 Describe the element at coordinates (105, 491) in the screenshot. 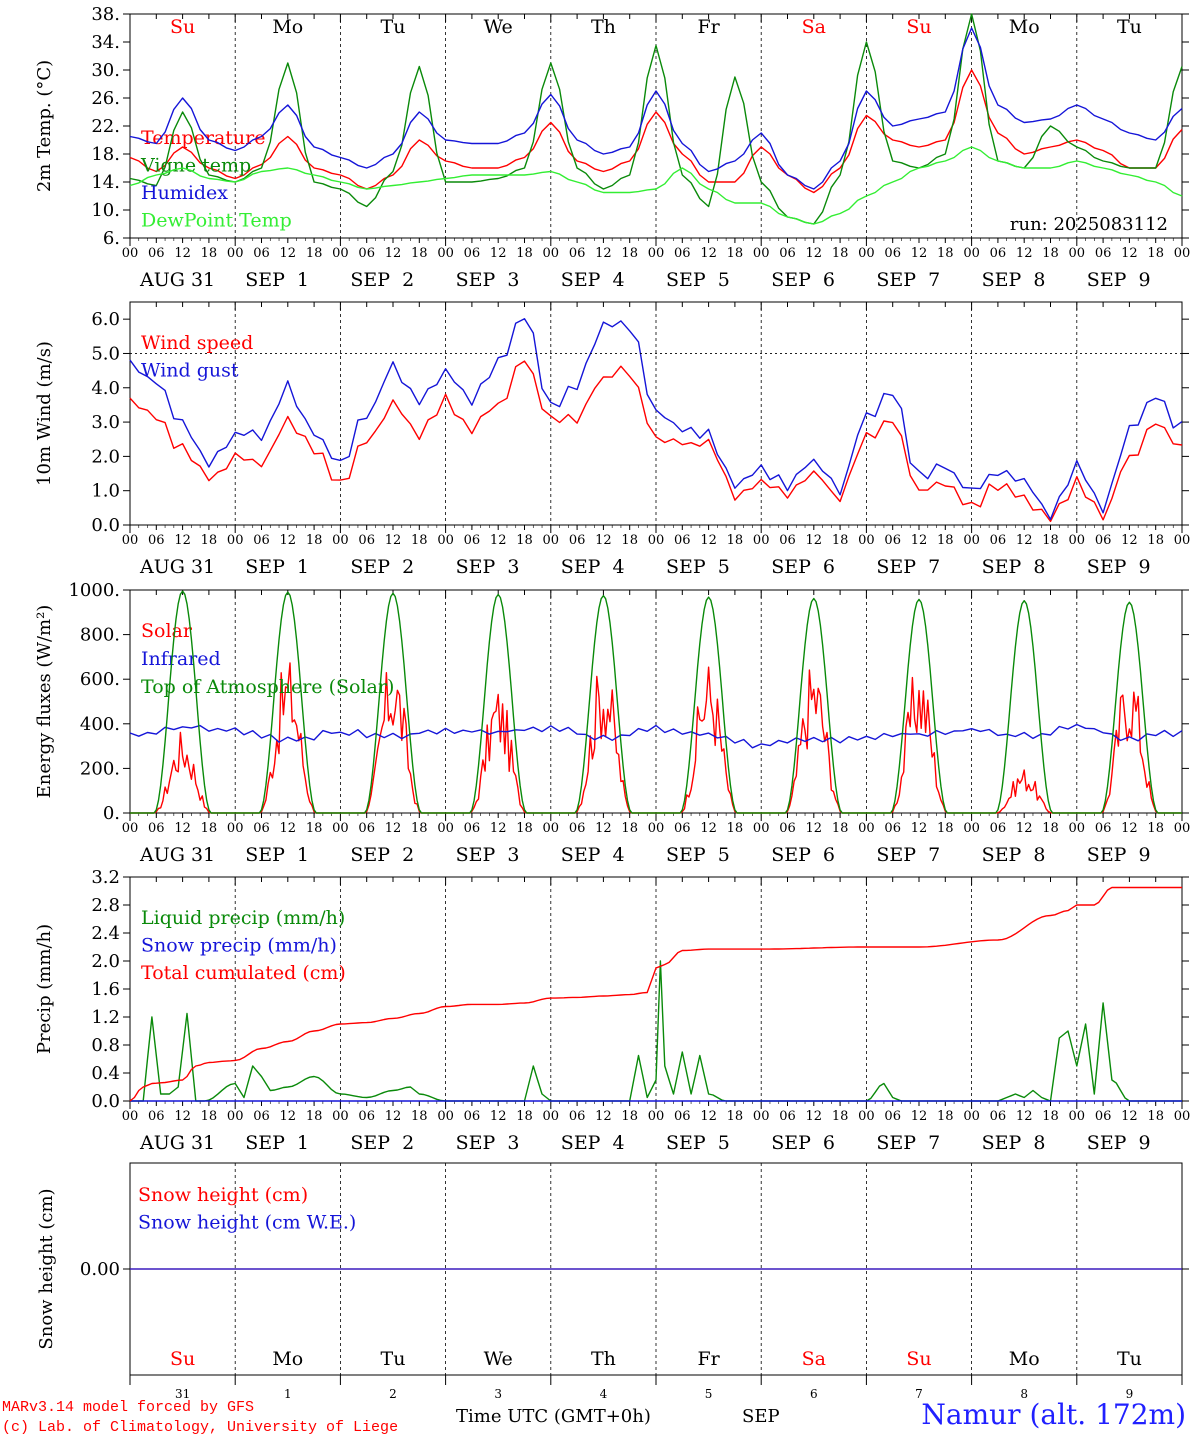

I see `y-tick-label: 1.0` at that location.